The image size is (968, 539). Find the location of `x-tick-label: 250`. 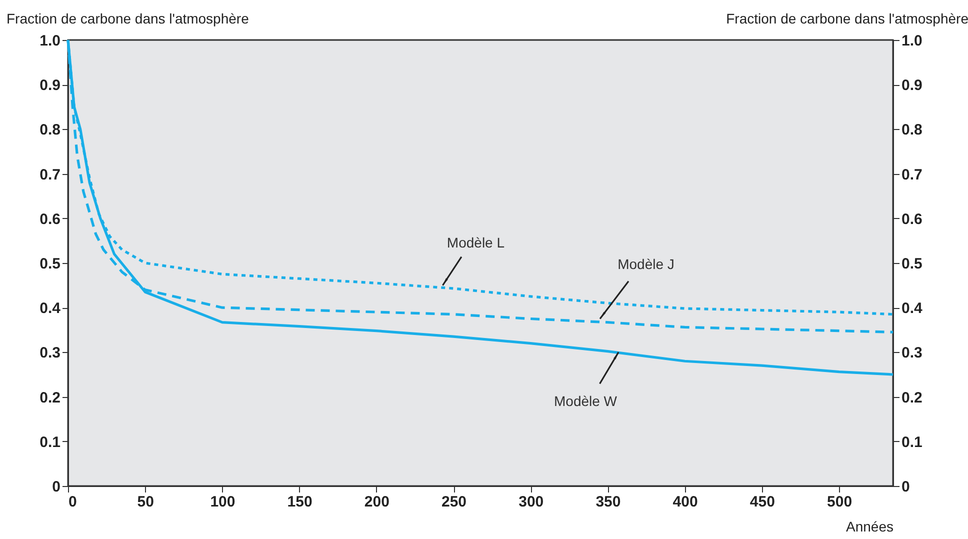

x-tick-label: 250 is located at coordinates (454, 502).